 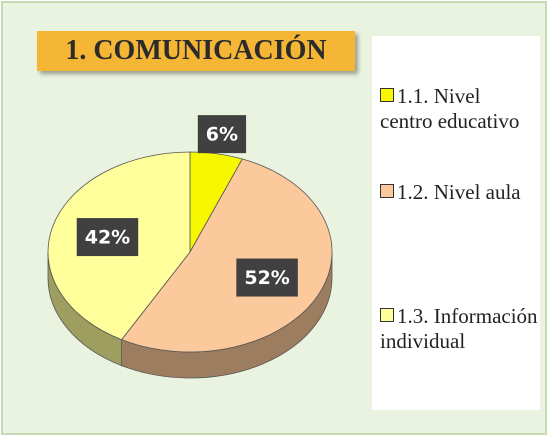 I want to click on legend-entry: 1.3. Información individual, so click(x=459, y=329).